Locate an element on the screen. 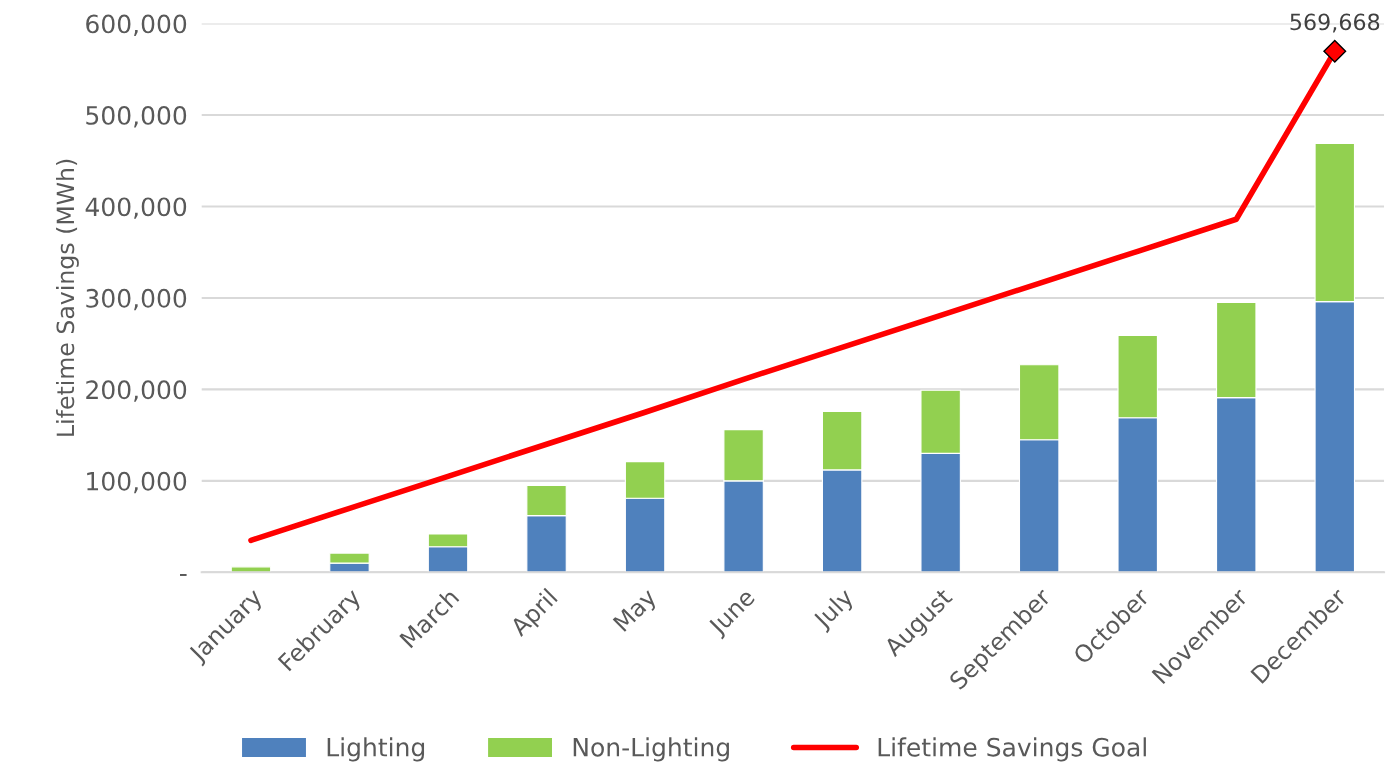 Image resolution: width=1391 pixels, height=784 pixels. legend-label: Non-Lighting is located at coordinates (651, 749).